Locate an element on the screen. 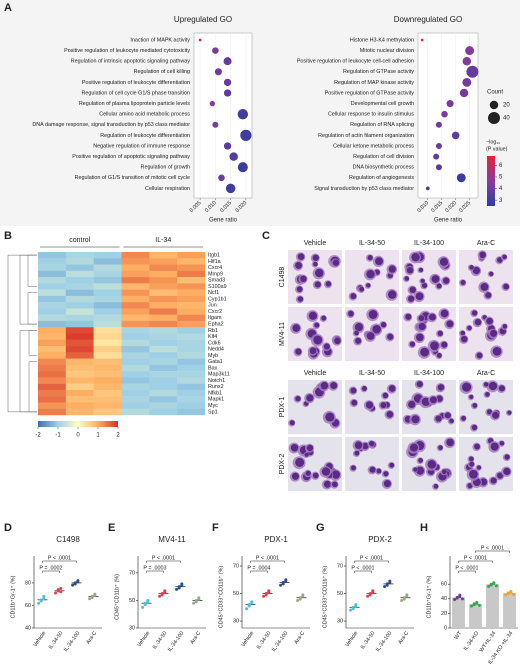  bar is located at coordinates (509, 610).